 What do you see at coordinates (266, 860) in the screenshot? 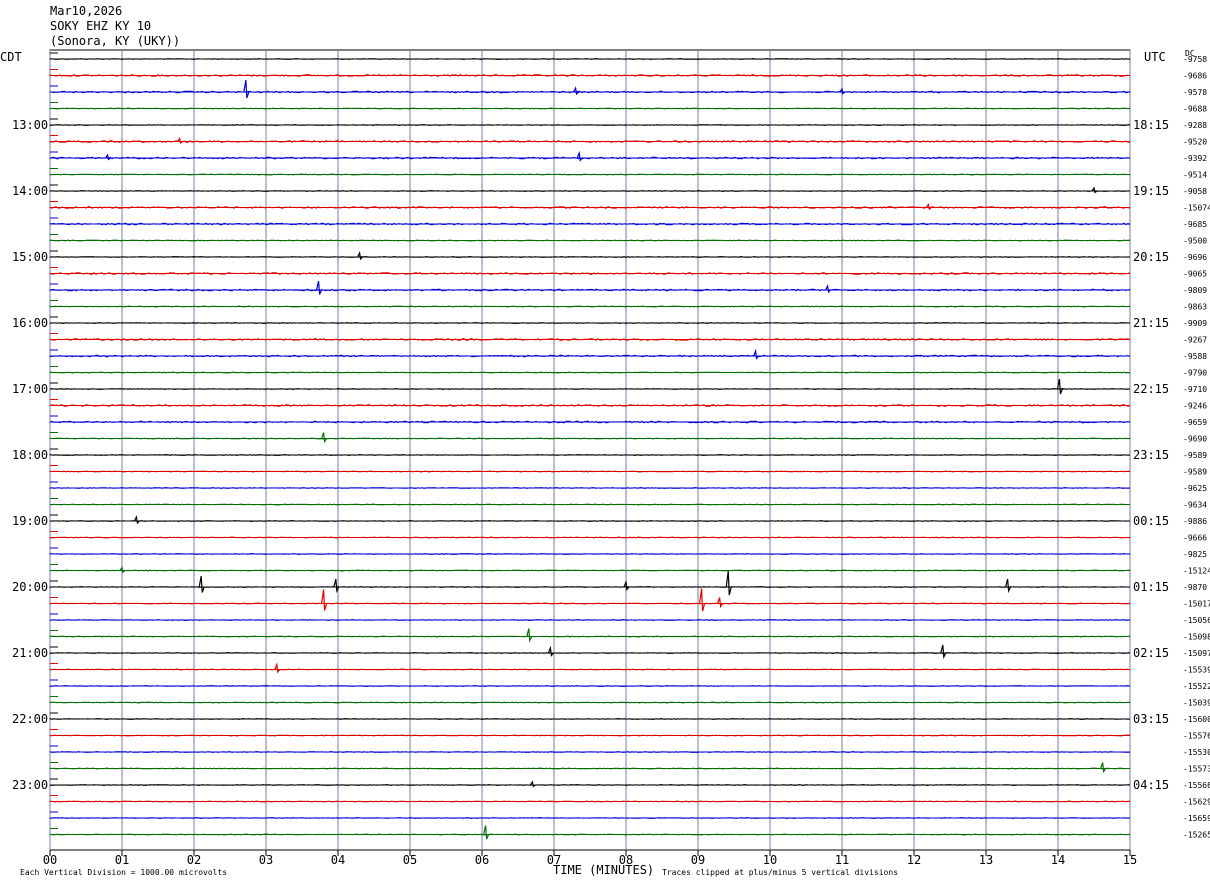
I see `x-tick-label: 03` at bounding box center [266, 860].